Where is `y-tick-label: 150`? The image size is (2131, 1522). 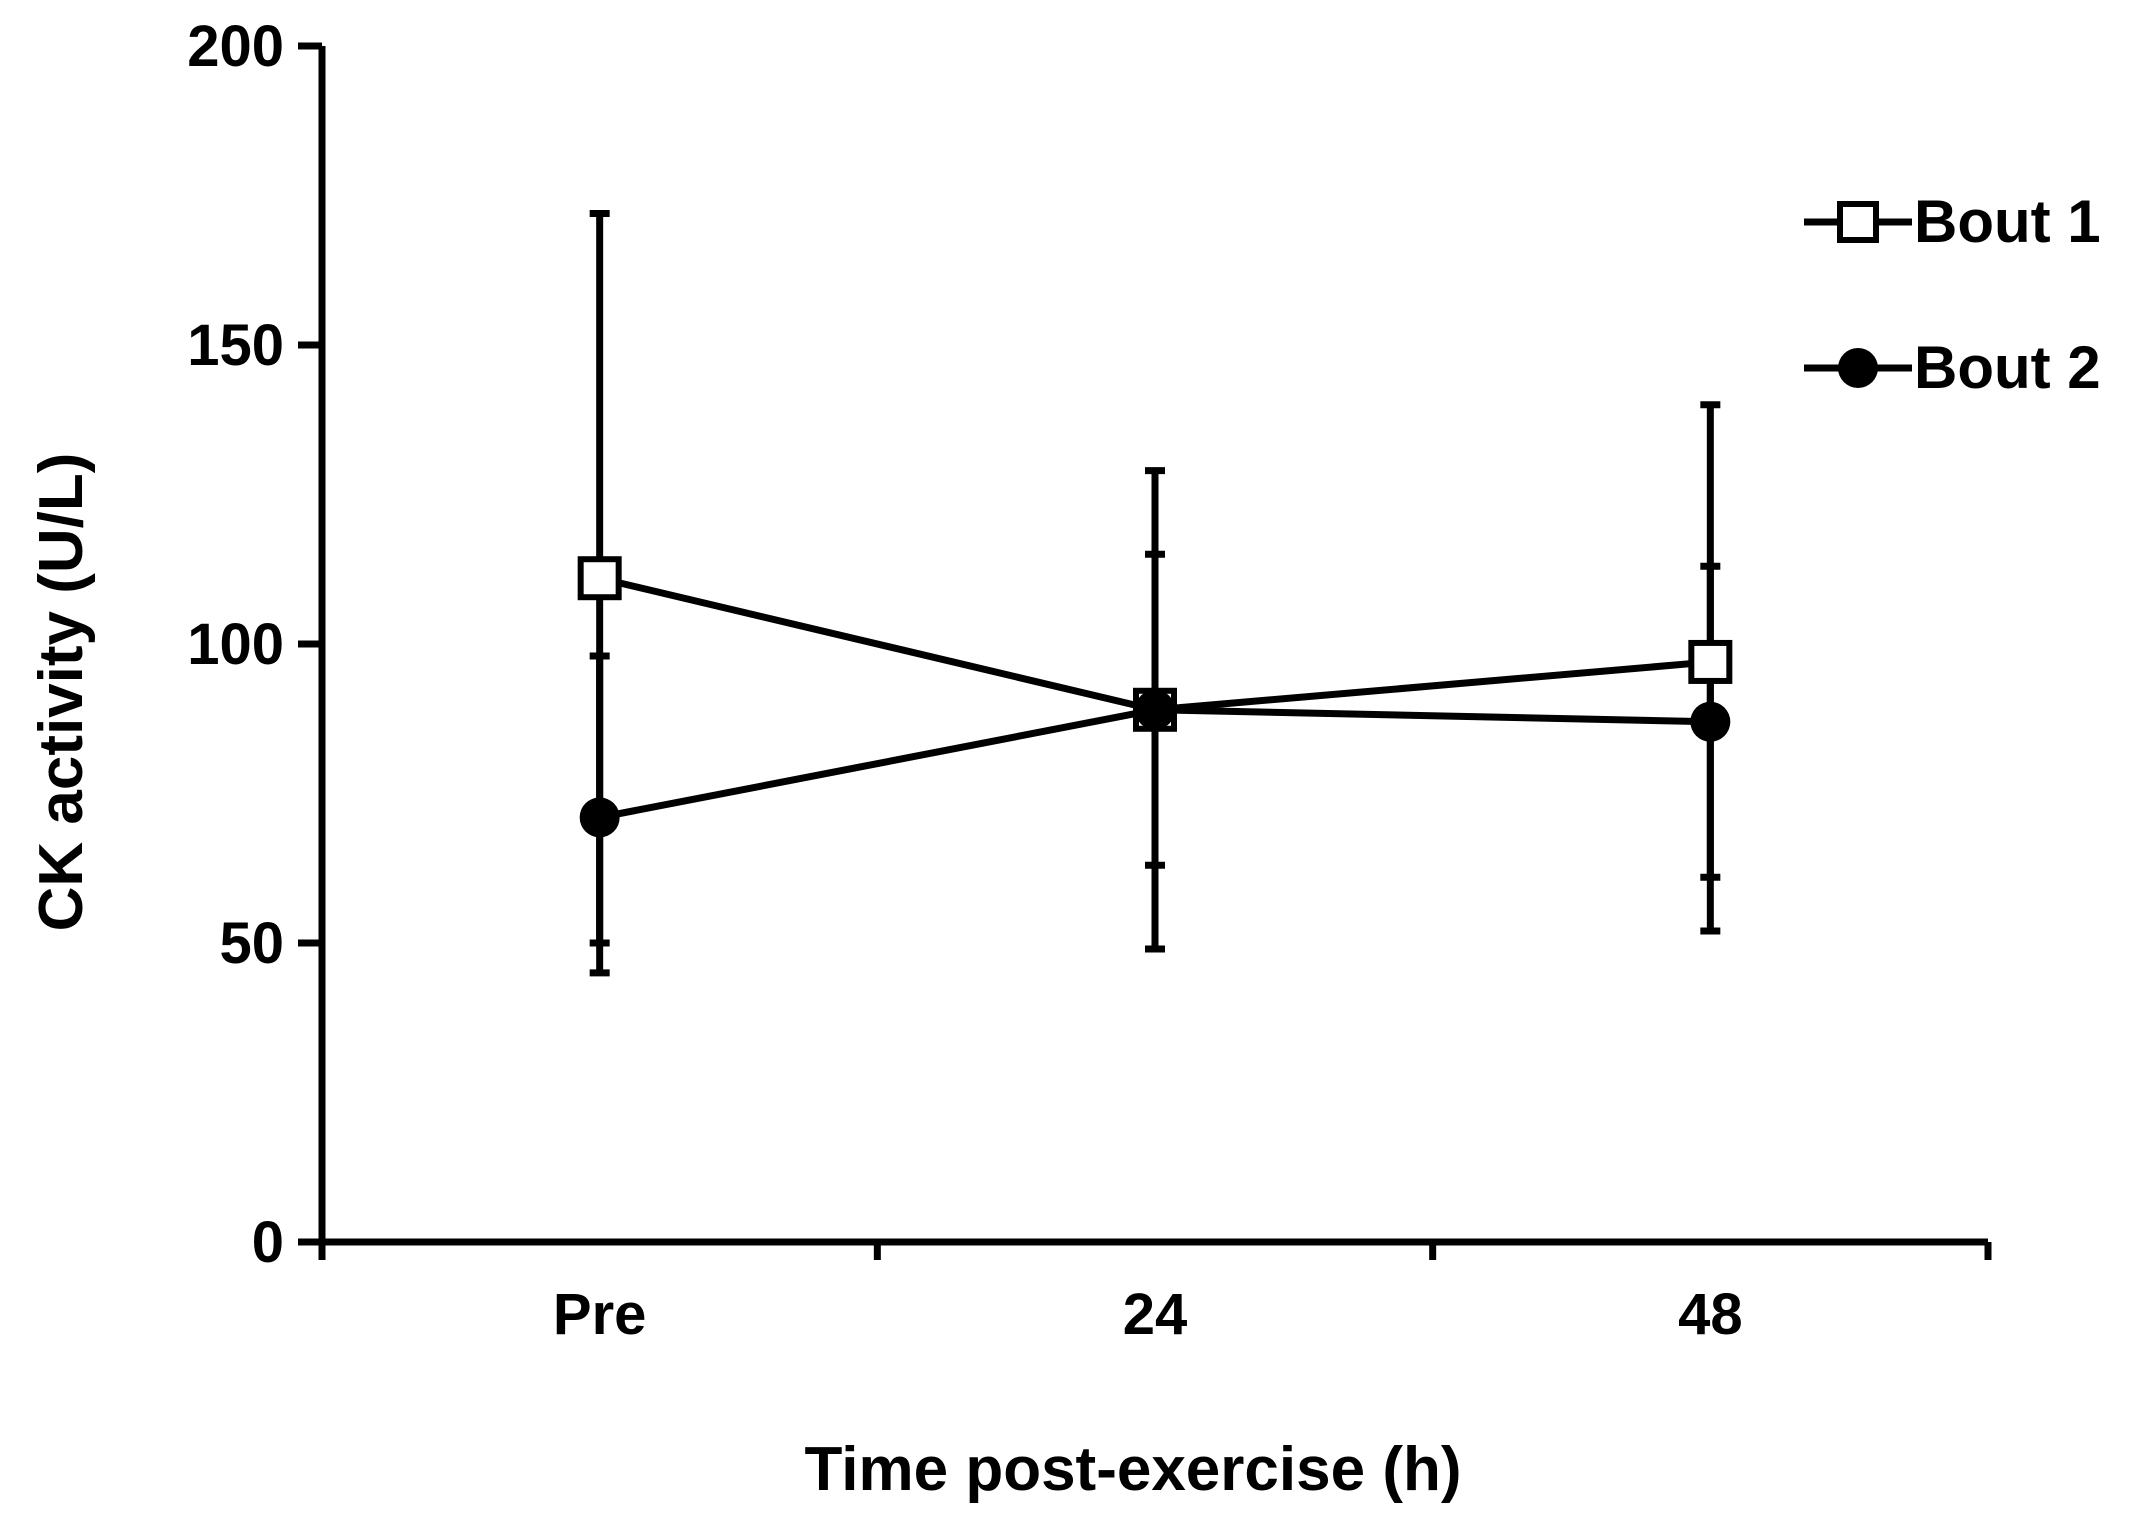 y-tick-label: 150 is located at coordinates (235, 345).